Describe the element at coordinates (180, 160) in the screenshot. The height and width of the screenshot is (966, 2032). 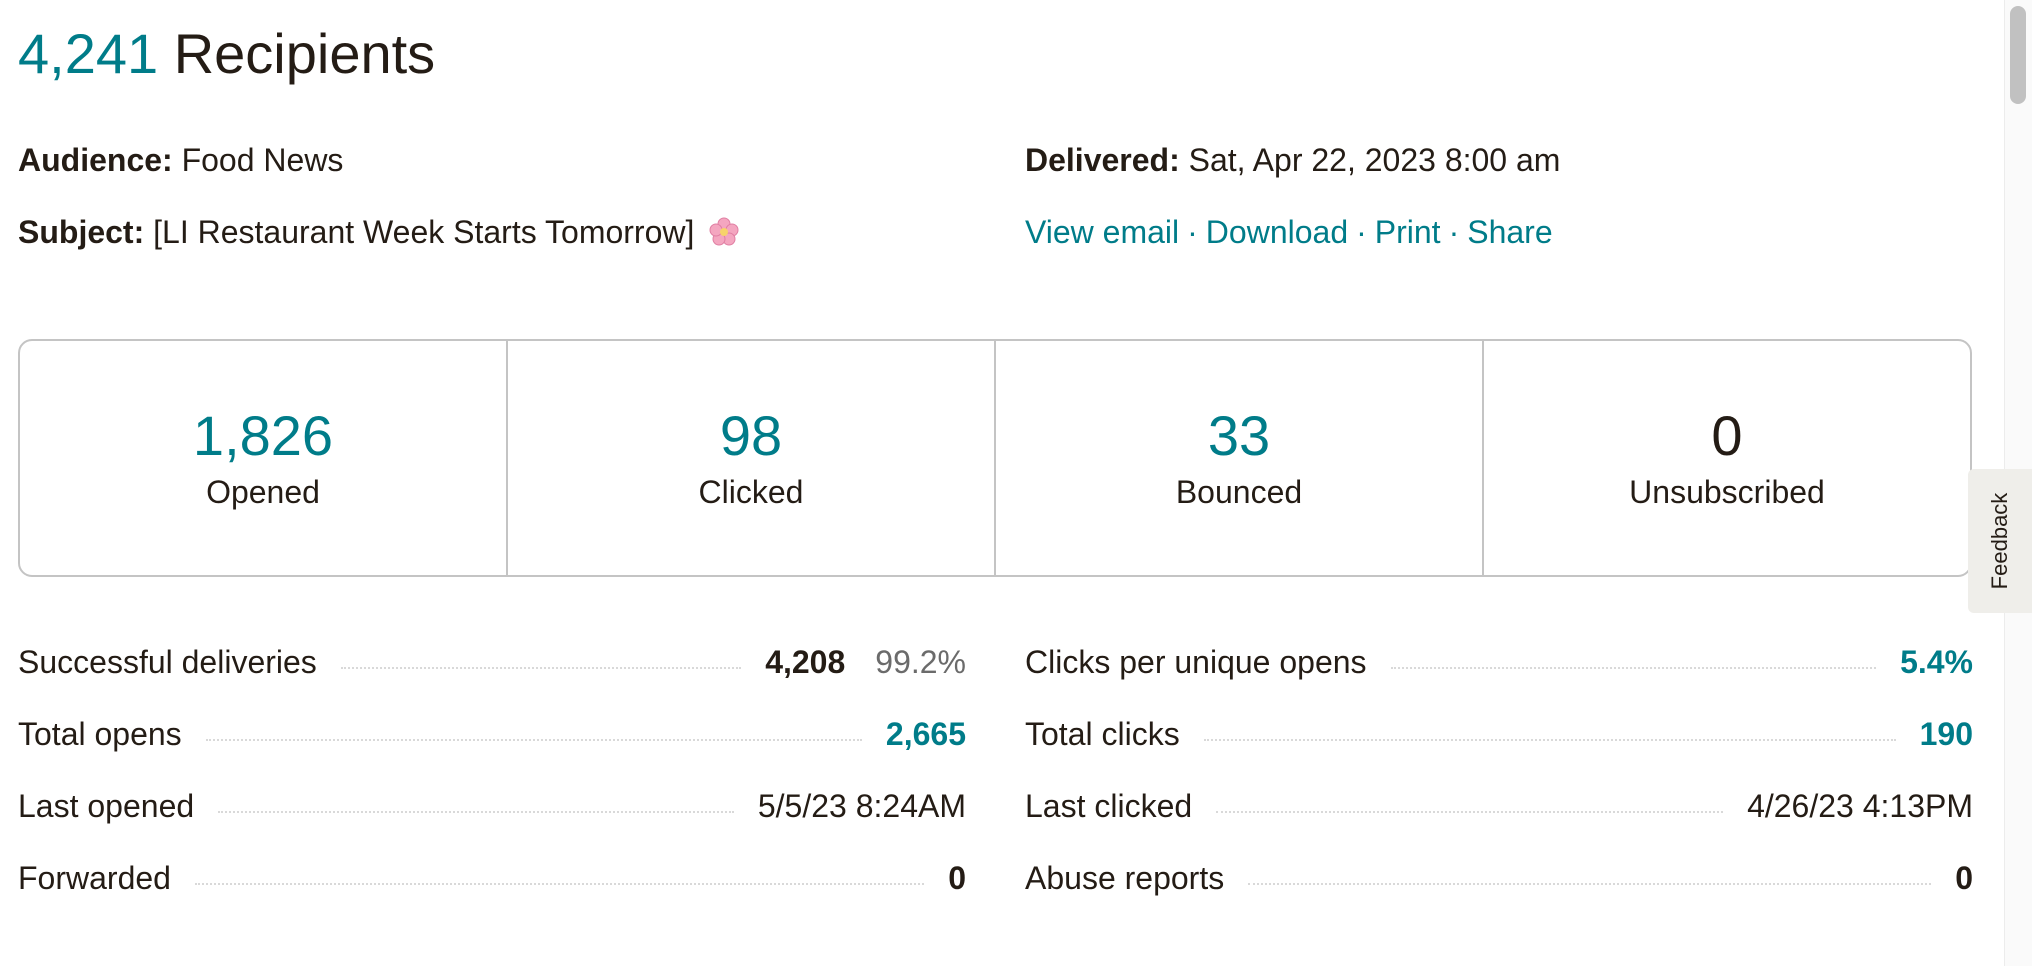
I see `audience-line: Audience: Food News` at that location.